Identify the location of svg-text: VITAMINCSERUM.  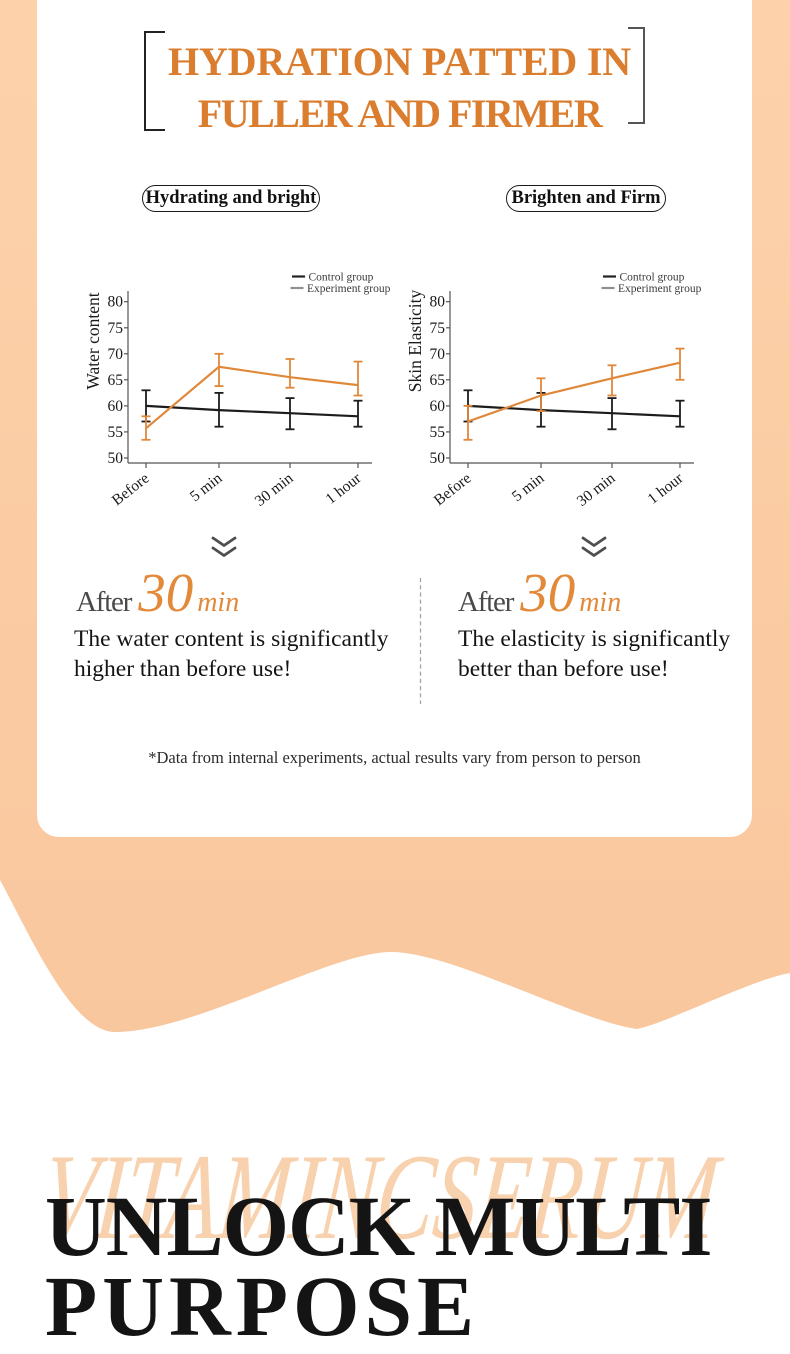
(382, 1197).